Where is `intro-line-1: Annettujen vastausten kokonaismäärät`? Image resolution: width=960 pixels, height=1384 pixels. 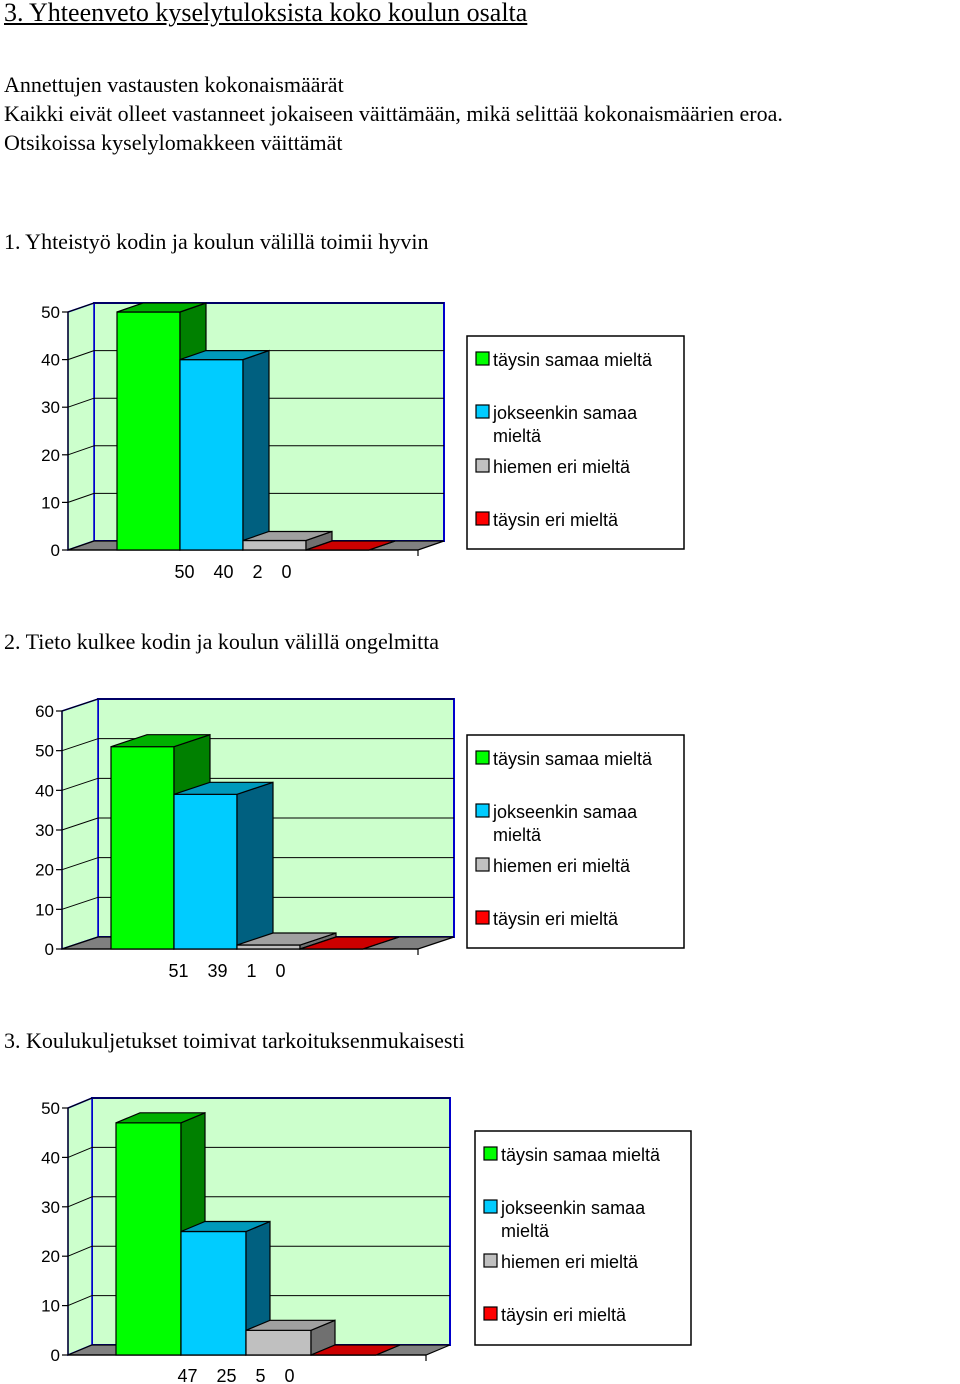 intro-line-1: Annettujen vastausten kokonaismäärät is located at coordinates (174, 84).